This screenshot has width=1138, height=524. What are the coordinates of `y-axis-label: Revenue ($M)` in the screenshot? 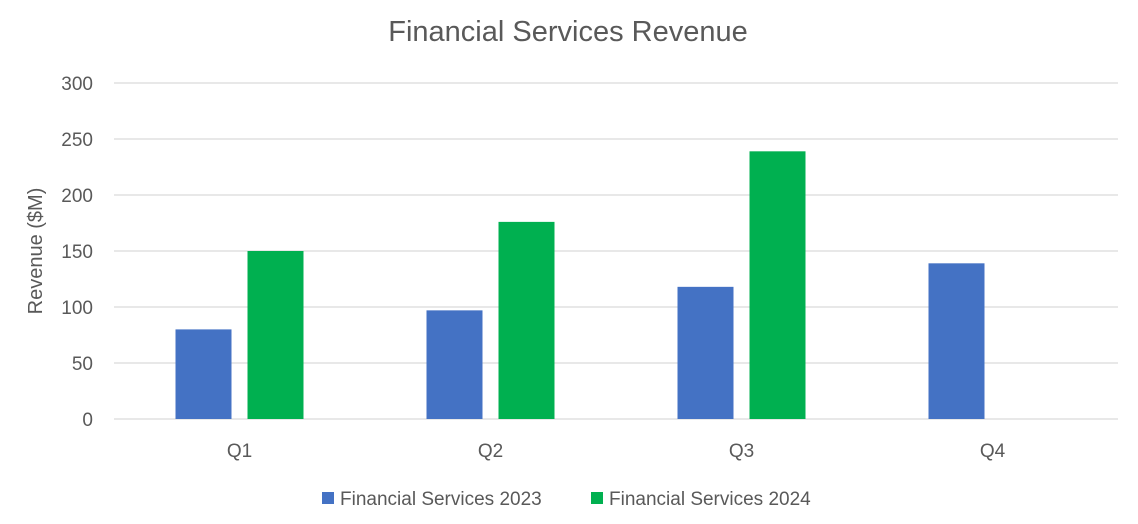 It's located at (36, 251).